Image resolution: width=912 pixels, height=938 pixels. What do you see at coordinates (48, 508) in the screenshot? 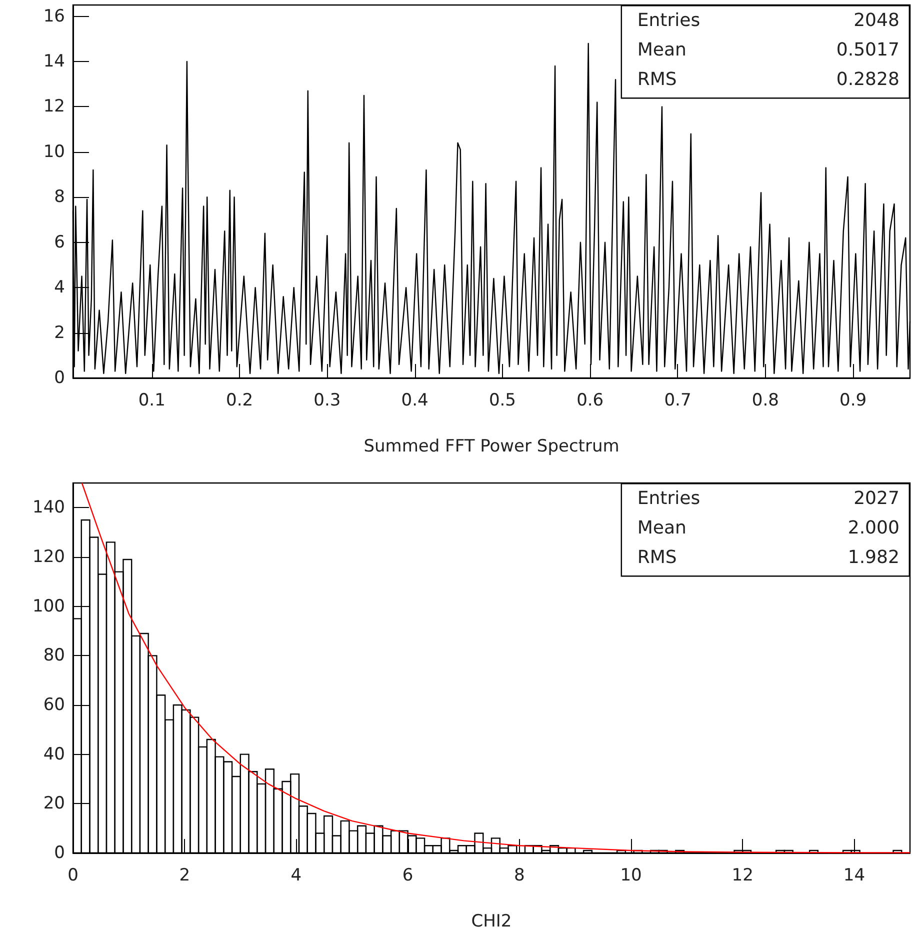
I see `y-tick-label: 140` at bounding box center [48, 508].